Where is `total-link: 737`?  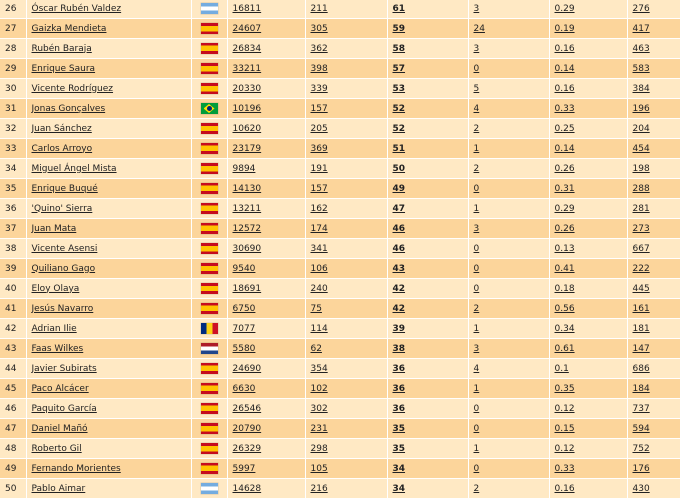
total-link: 737 is located at coordinates (641, 408).